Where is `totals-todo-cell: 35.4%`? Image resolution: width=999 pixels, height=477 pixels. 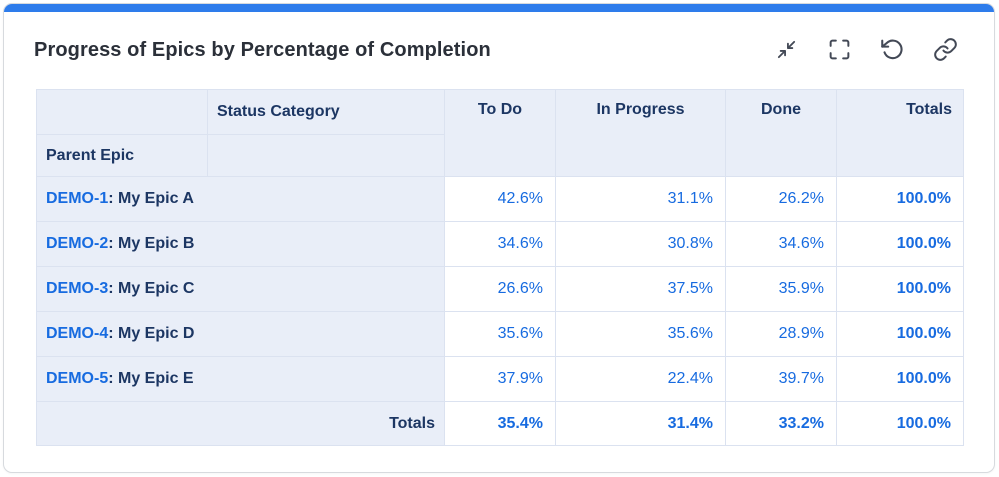 totals-todo-cell: 35.4% is located at coordinates (500, 423).